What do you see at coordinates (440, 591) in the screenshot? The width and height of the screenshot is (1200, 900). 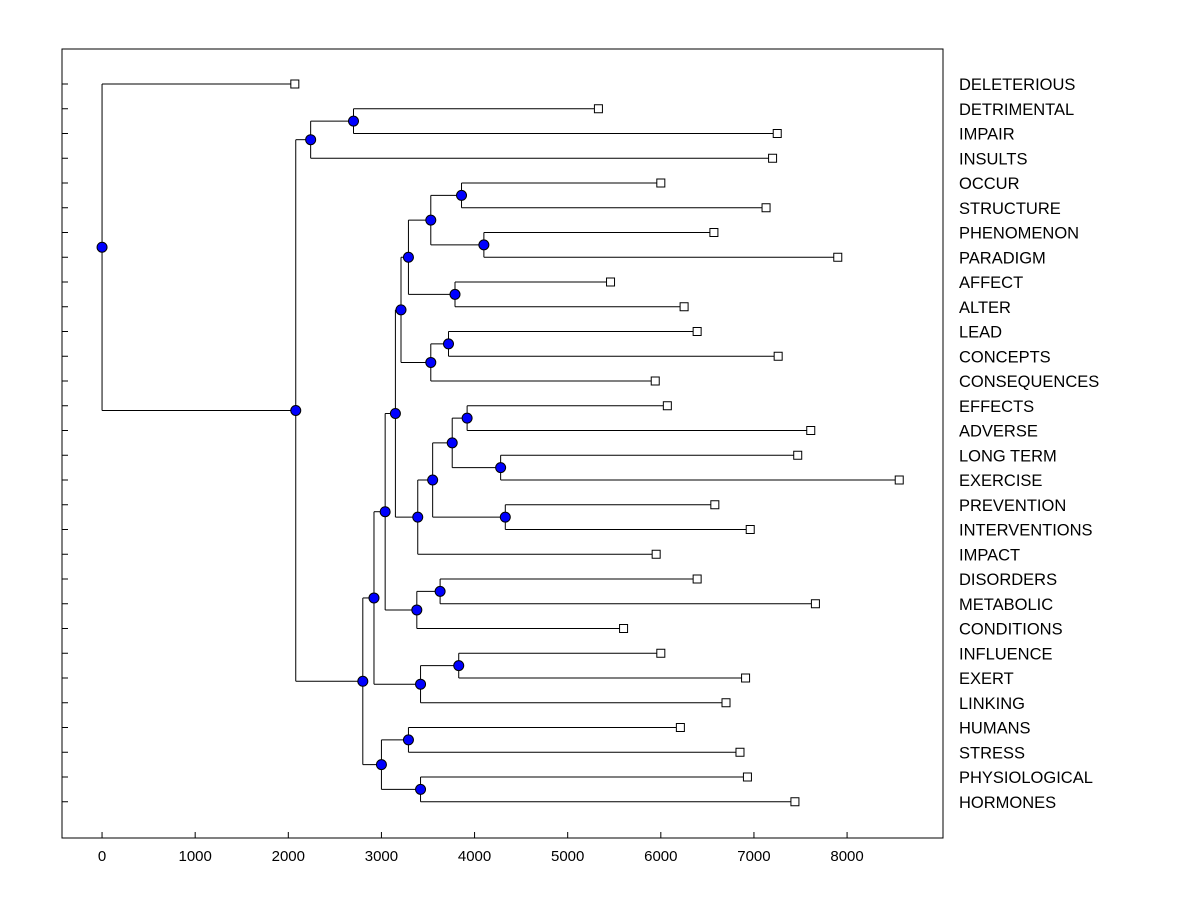 I see `merge-node-n18` at bounding box center [440, 591].